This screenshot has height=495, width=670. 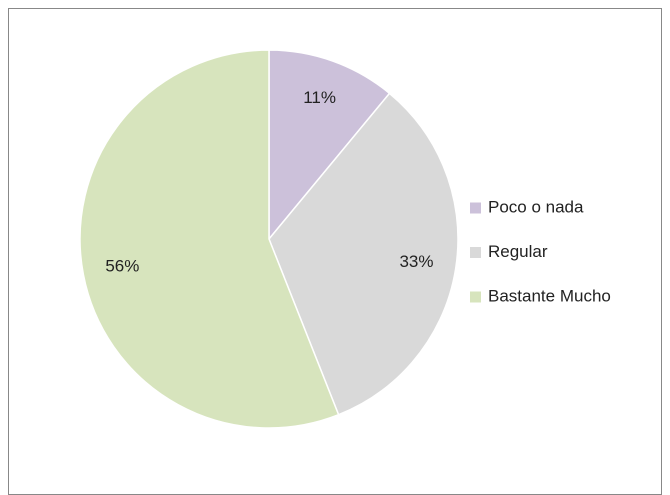 I want to click on pie-slice, so click(x=329, y=145).